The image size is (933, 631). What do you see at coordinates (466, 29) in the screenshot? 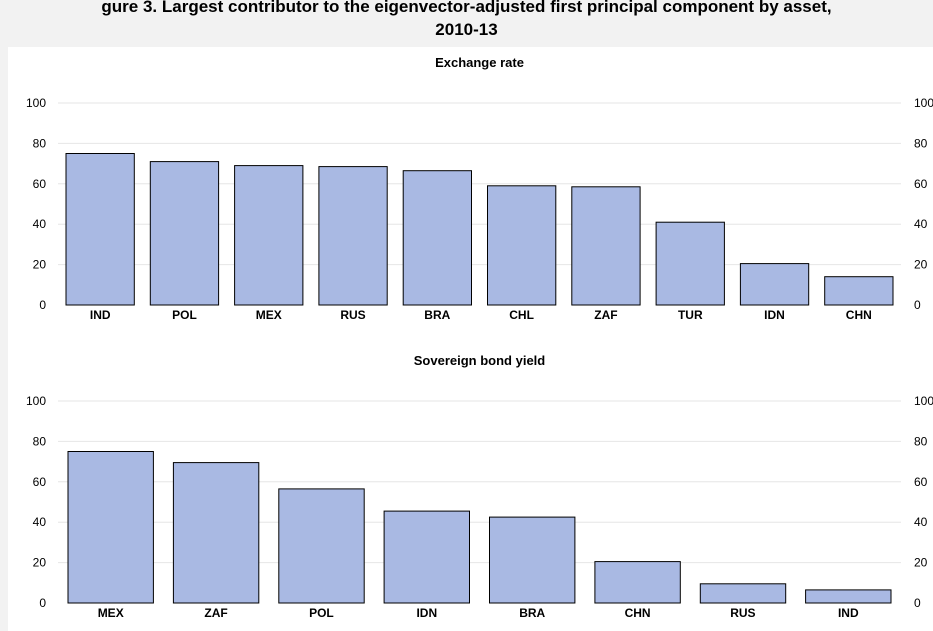
I see `figure-title-line-2: 2010-13` at bounding box center [466, 29].